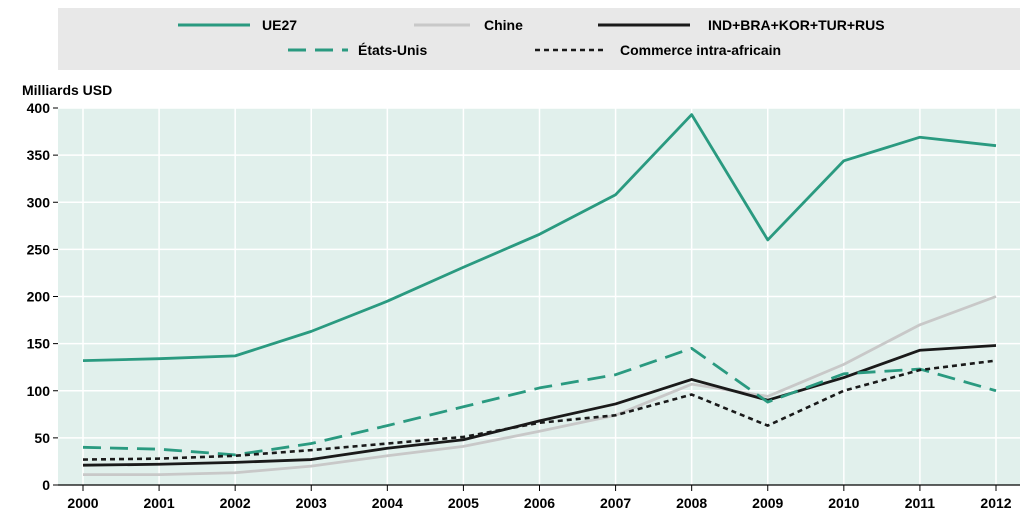 Image resolution: width=1026 pixels, height=519 pixels. What do you see at coordinates (39, 391) in the screenshot?
I see `y-tick-label: 100` at bounding box center [39, 391].